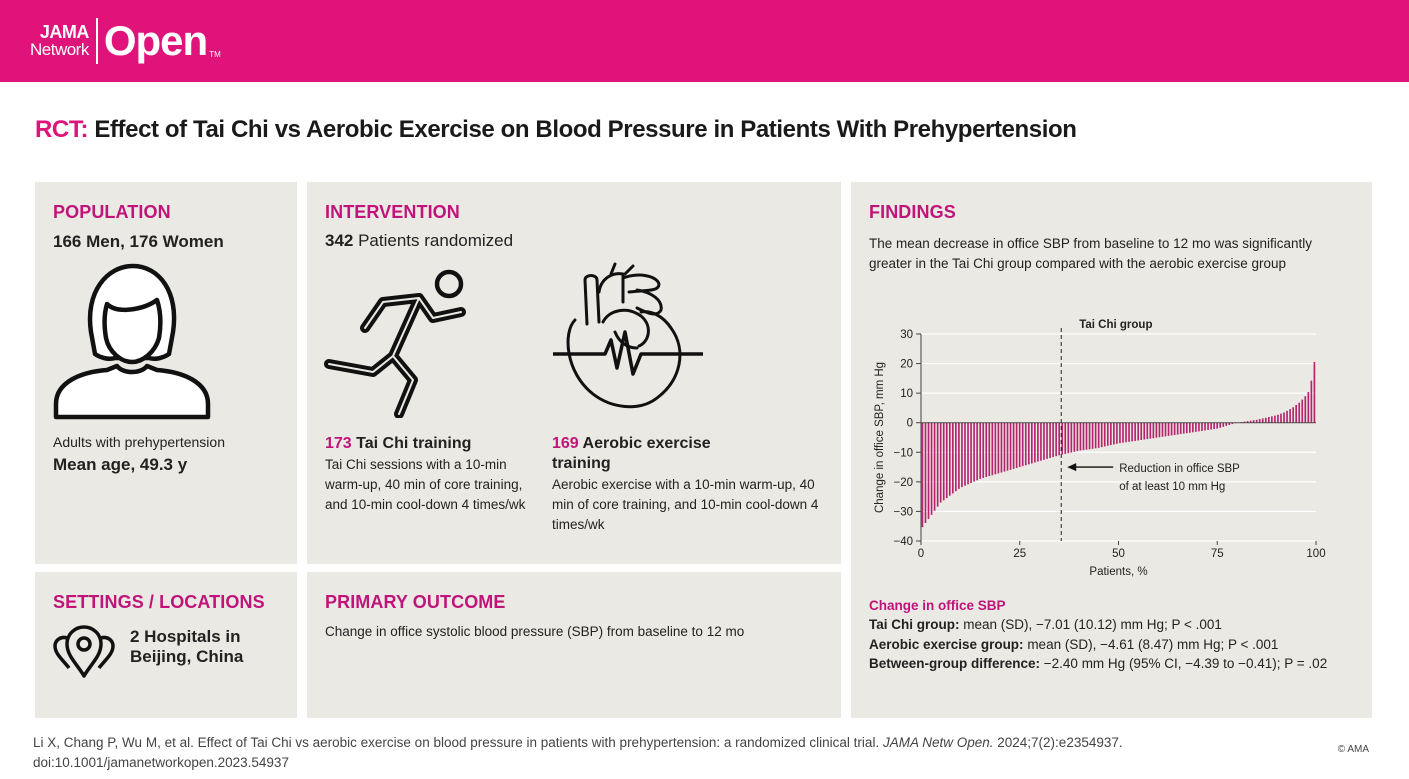 This screenshot has width=1409, height=779. What do you see at coordinates (903, 542) in the screenshot?
I see `y-tick-label: −40` at bounding box center [903, 542].